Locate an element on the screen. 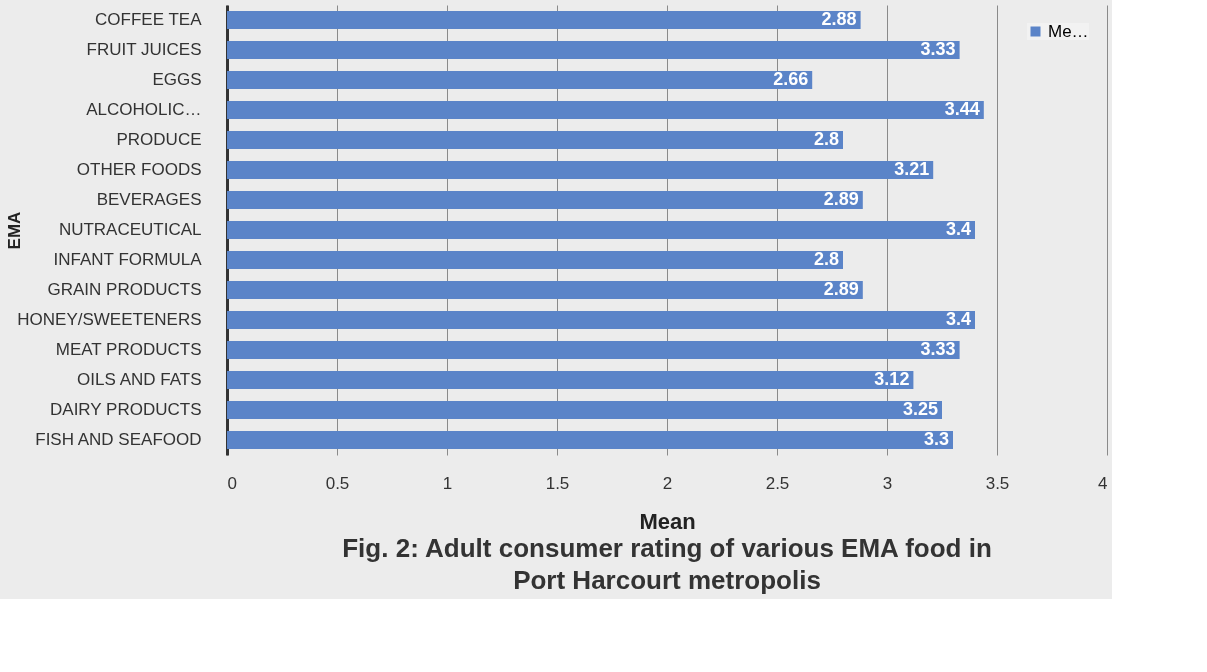  y-tick-label: COFFEE TEA is located at coordinates (149, 19).